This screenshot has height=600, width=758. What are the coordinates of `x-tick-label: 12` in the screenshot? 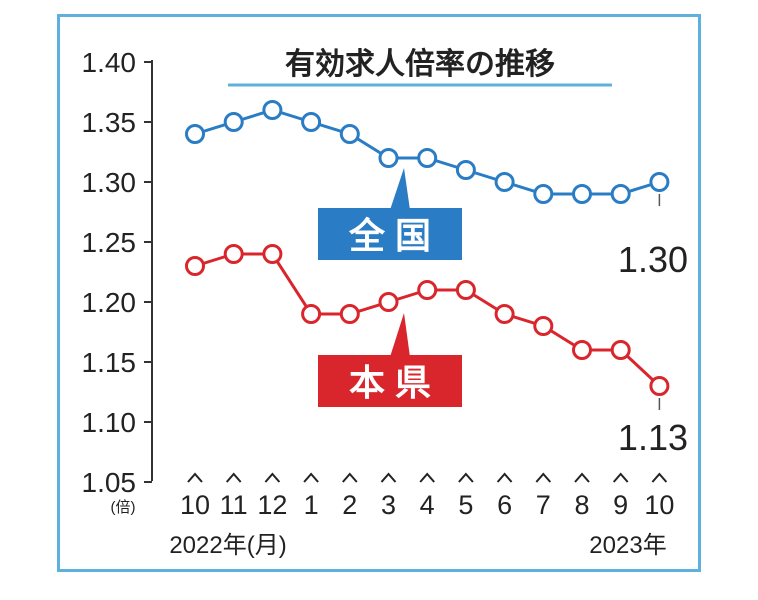 It's located at (272, 505).